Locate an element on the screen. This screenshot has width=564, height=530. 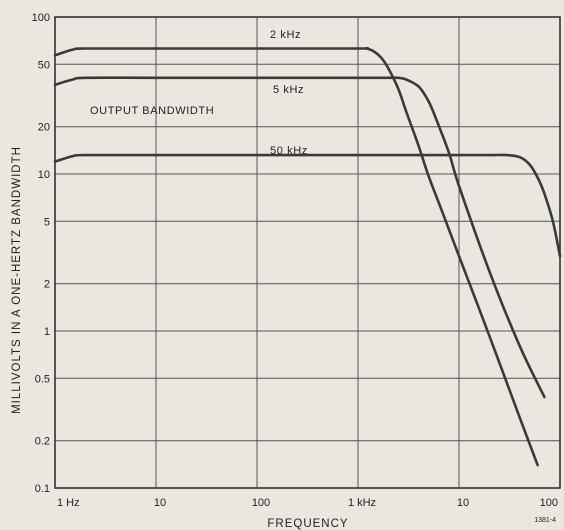
x-axis-label: FREQUENCY is located at coordinates (307, 524).